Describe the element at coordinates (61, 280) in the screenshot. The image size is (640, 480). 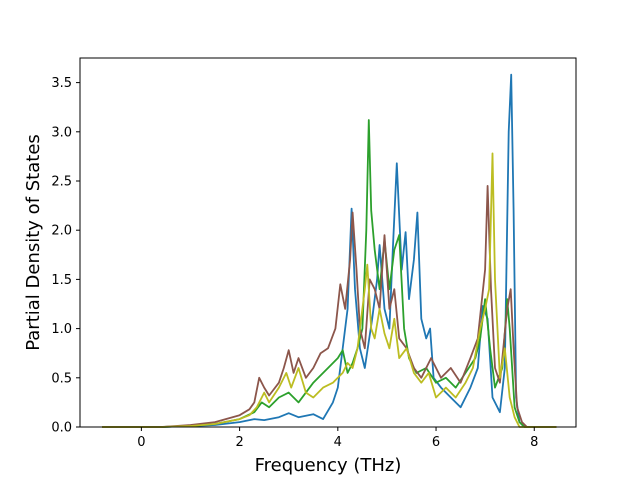
I see `y-tick-label: 1.5` at that location.